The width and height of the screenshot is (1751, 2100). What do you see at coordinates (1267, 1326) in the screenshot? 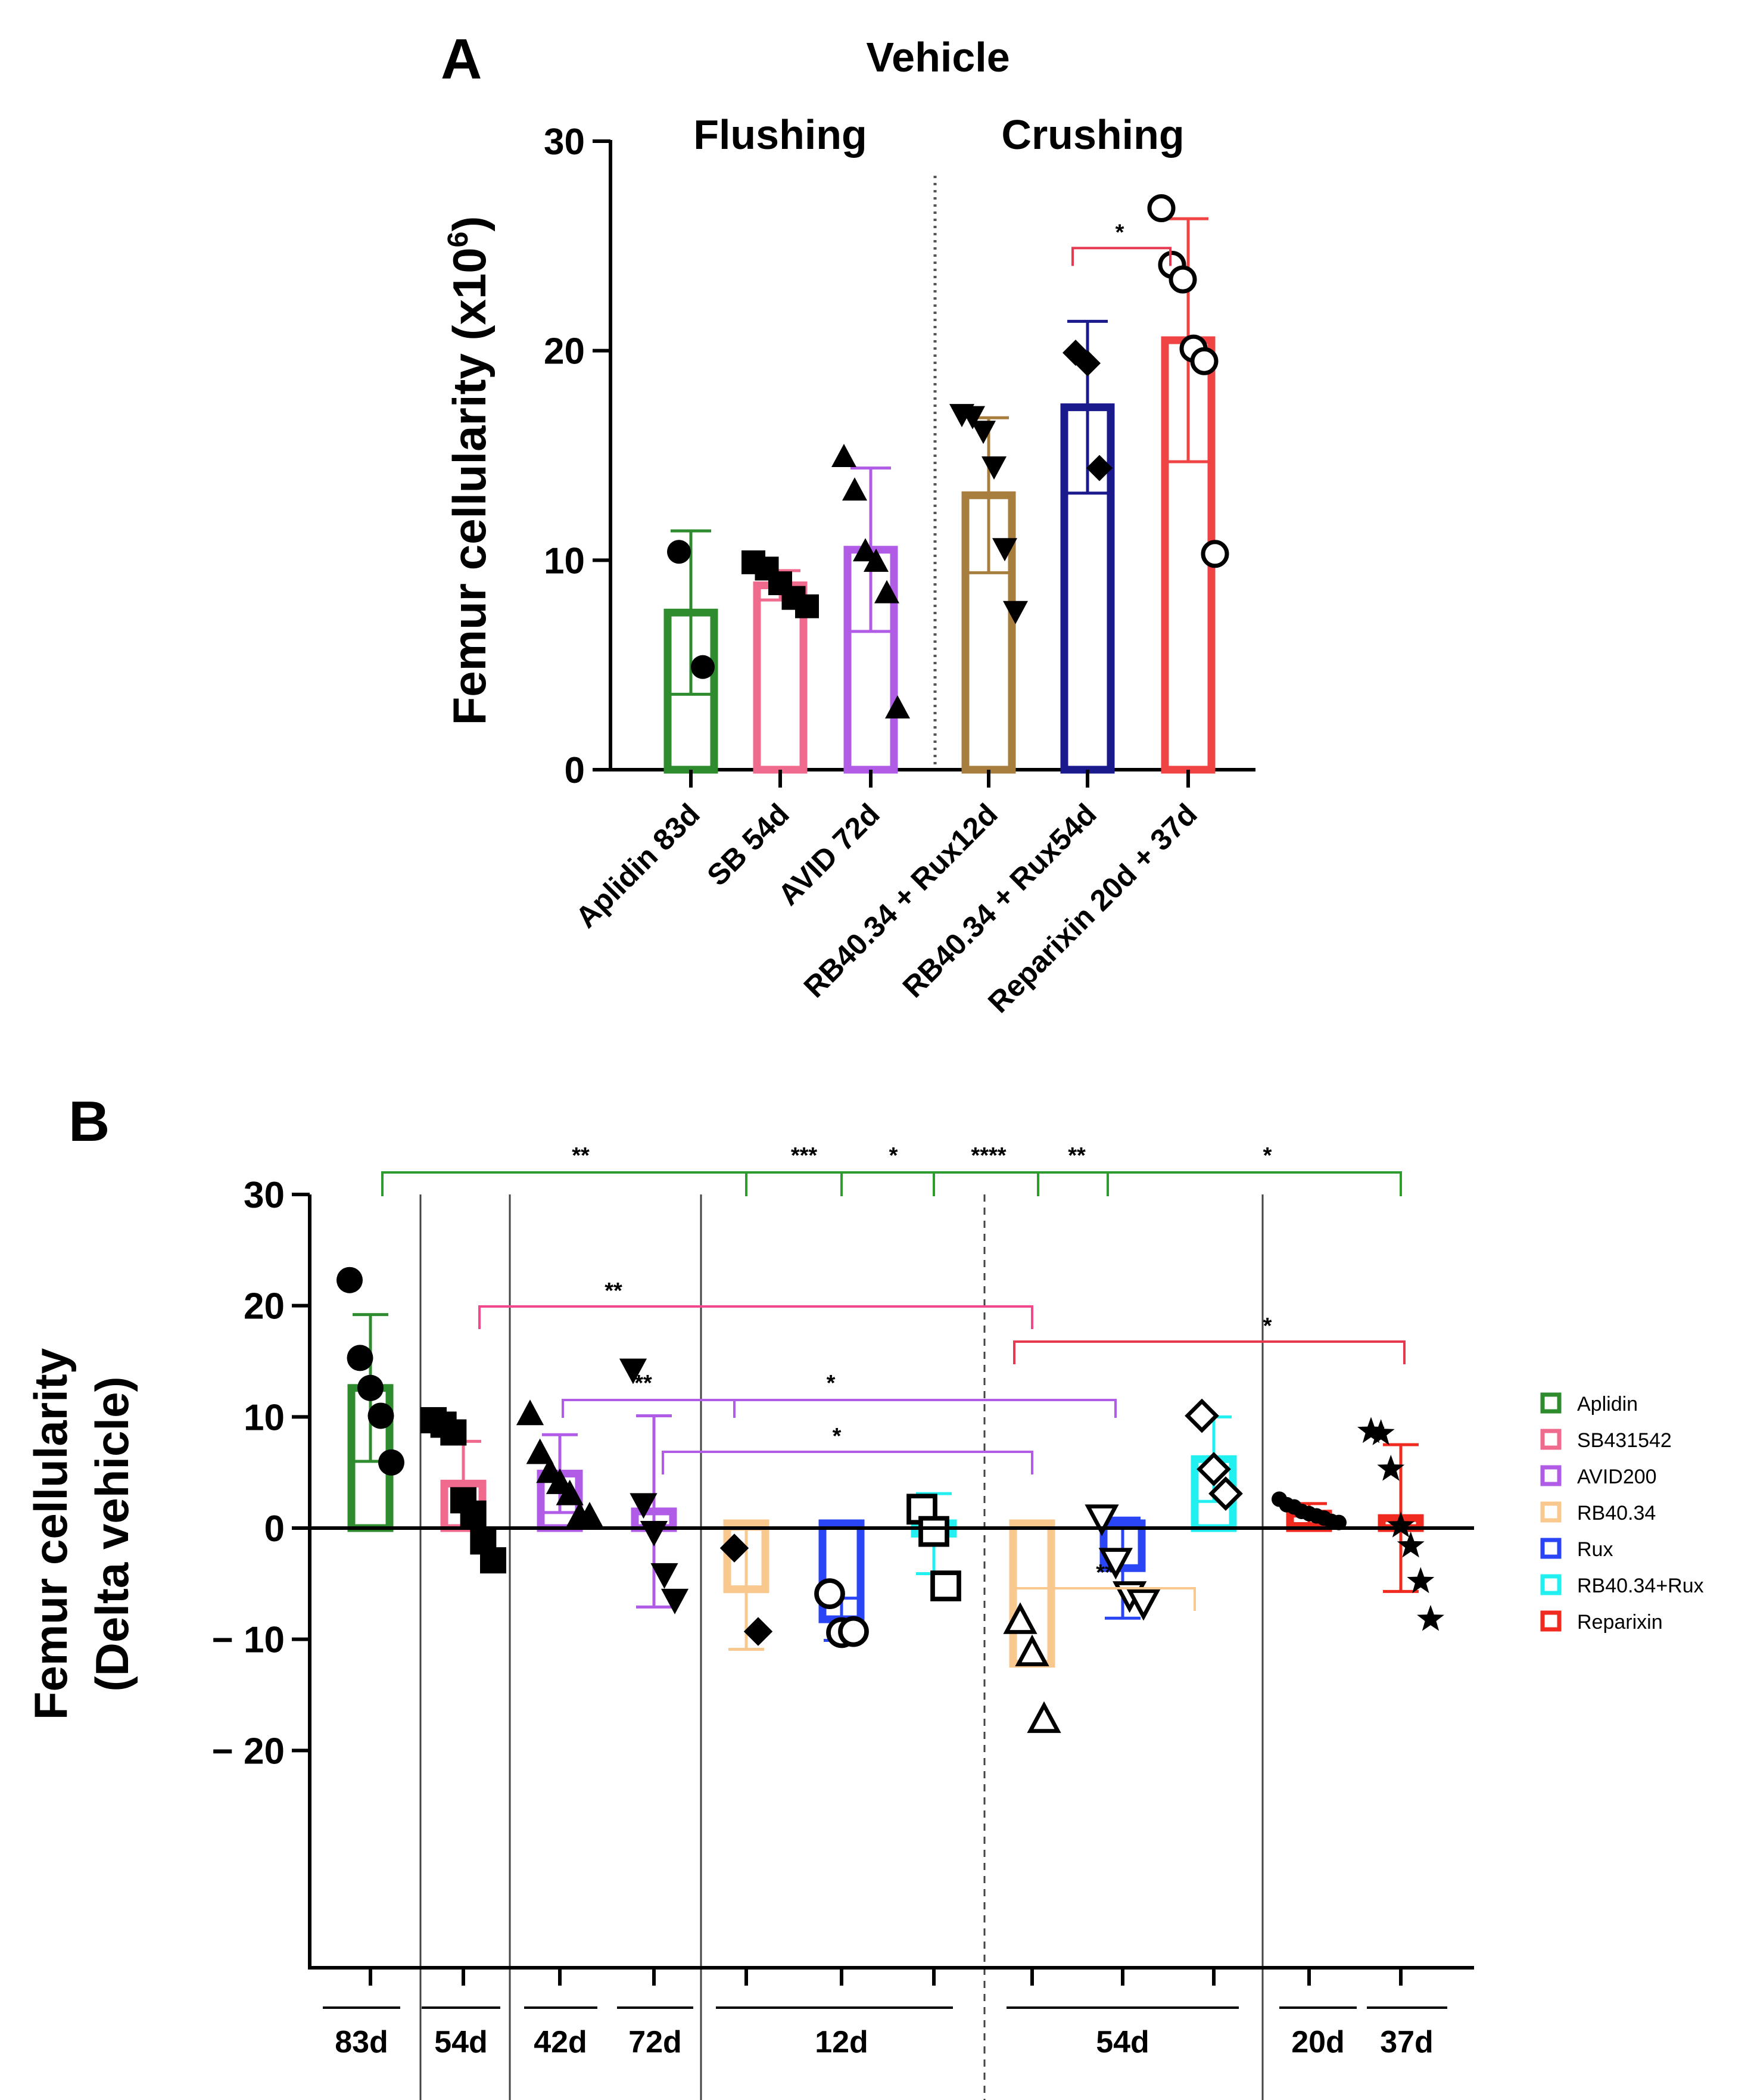
I see `panel-b-sig-red-label: *` at bounding box center [1267, 1326].